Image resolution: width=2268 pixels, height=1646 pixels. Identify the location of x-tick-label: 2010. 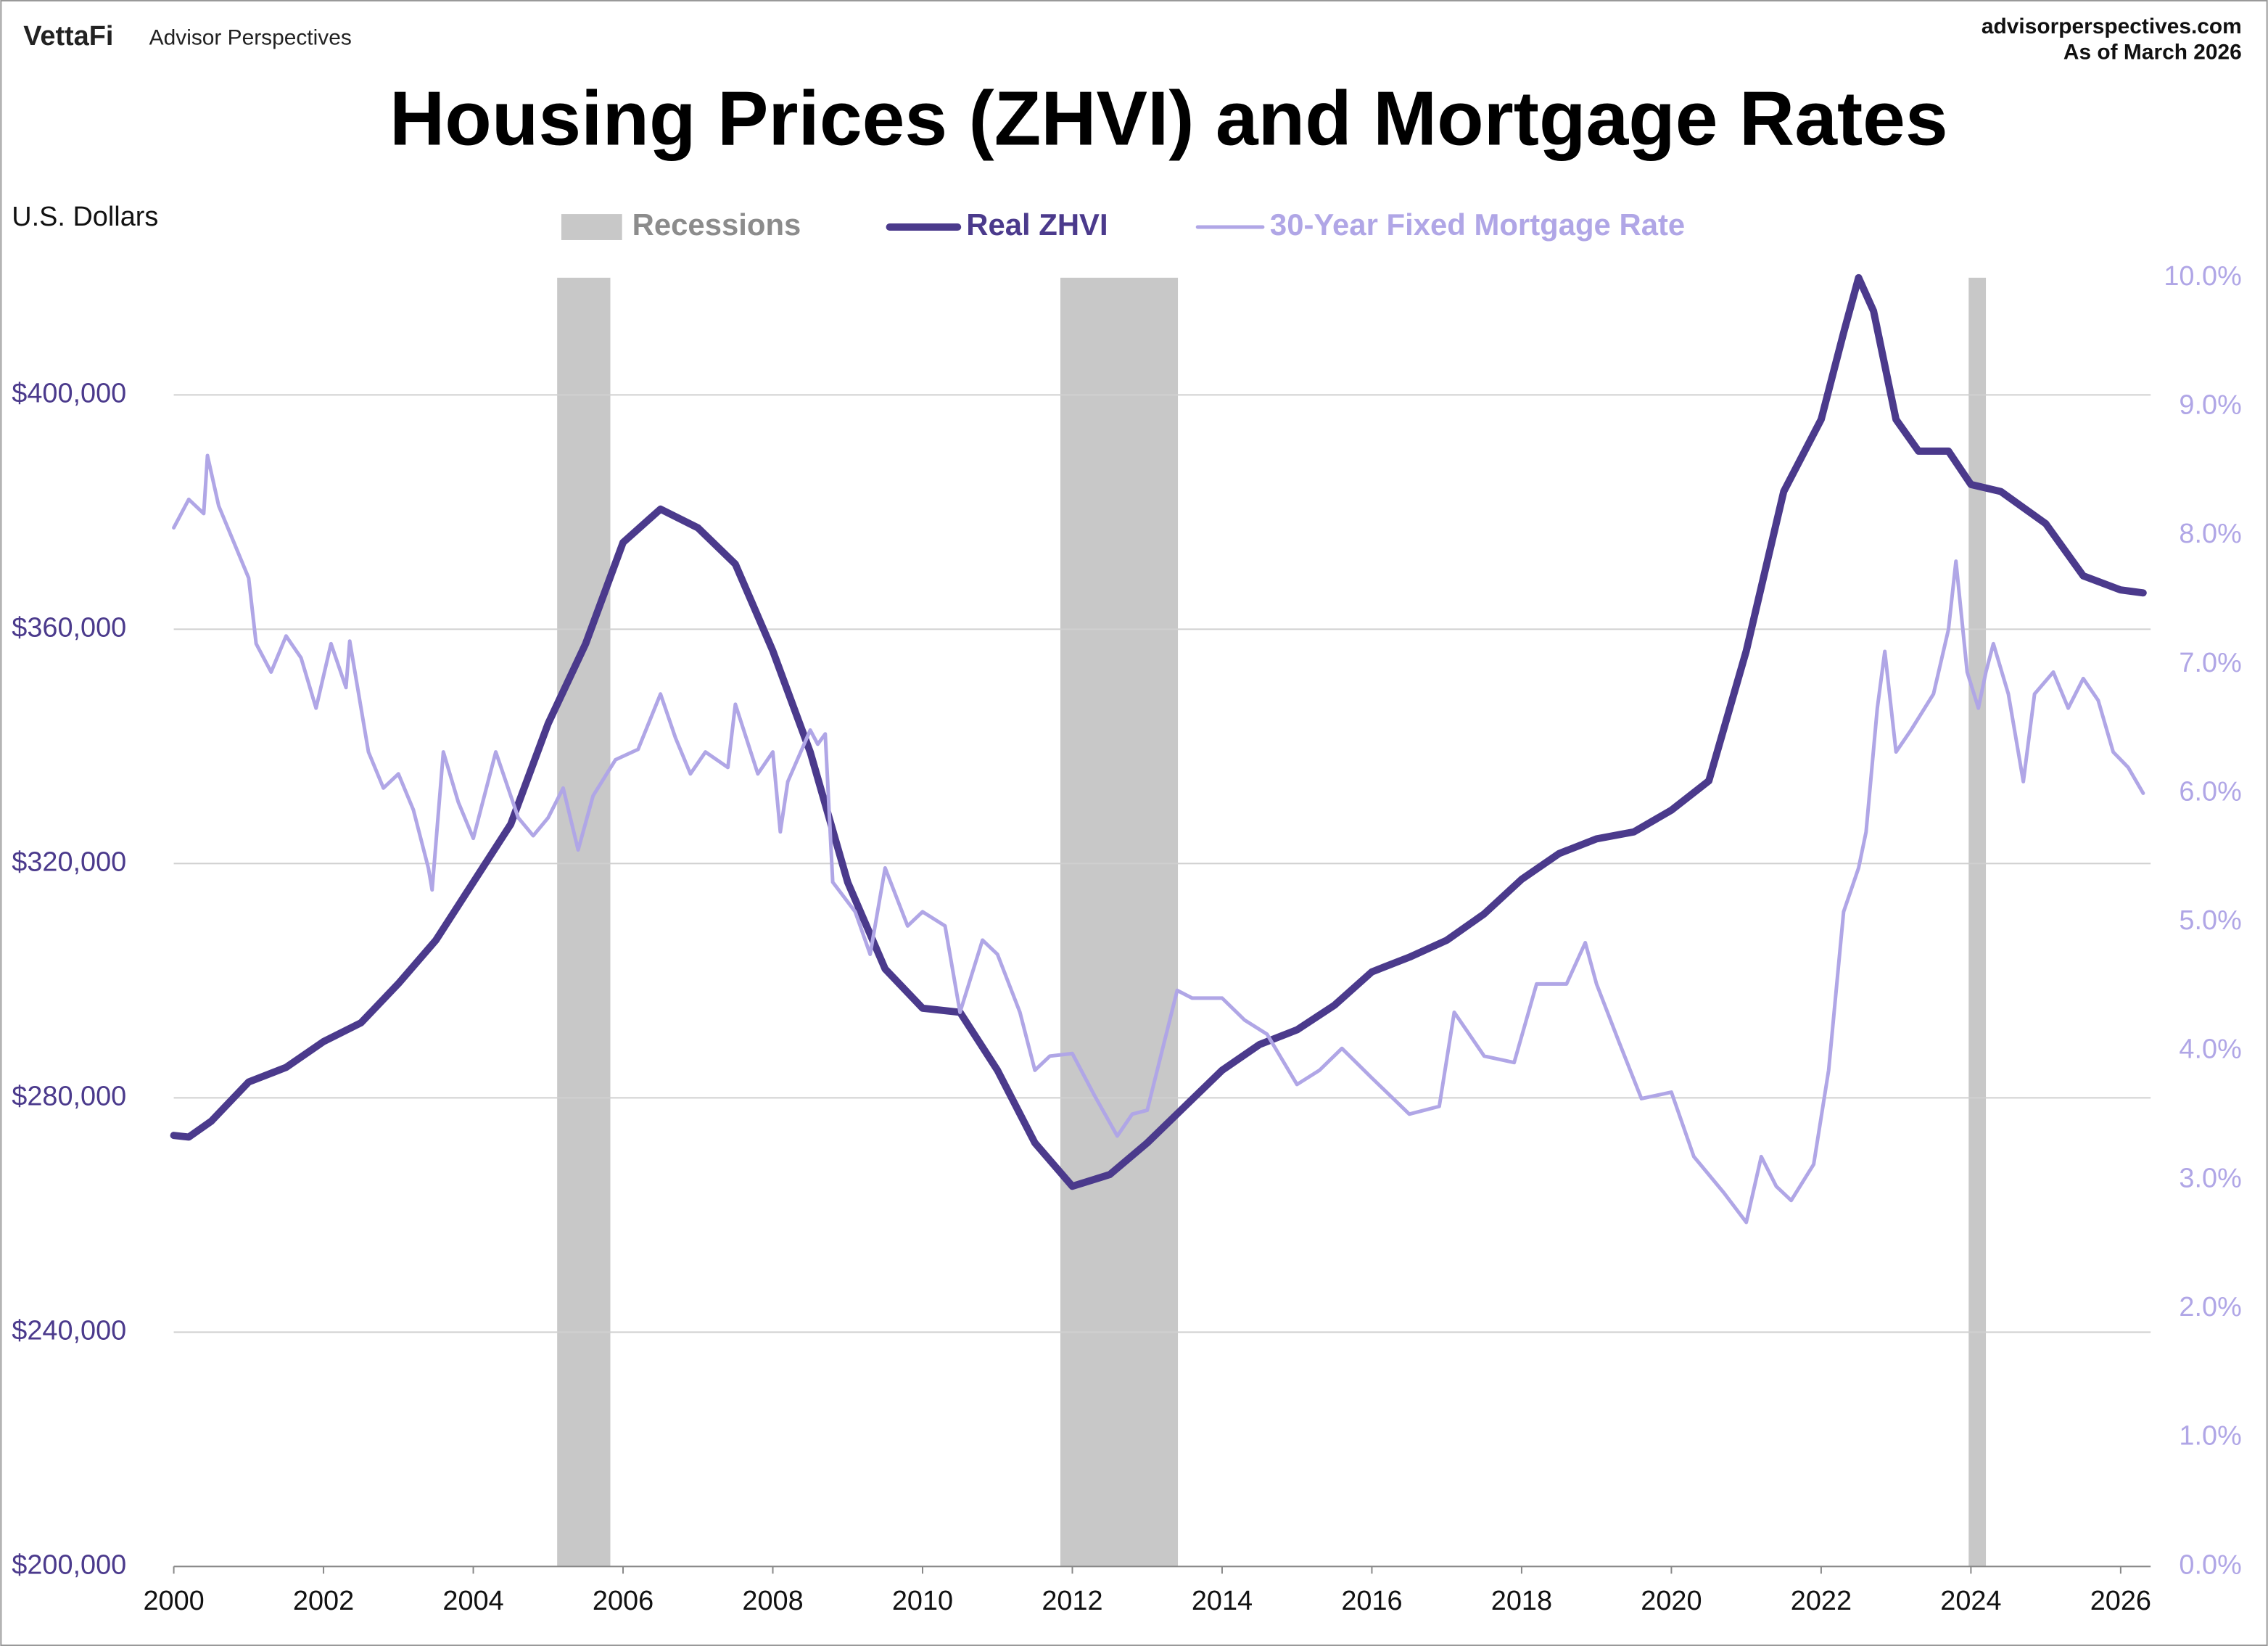
(922, 1601).